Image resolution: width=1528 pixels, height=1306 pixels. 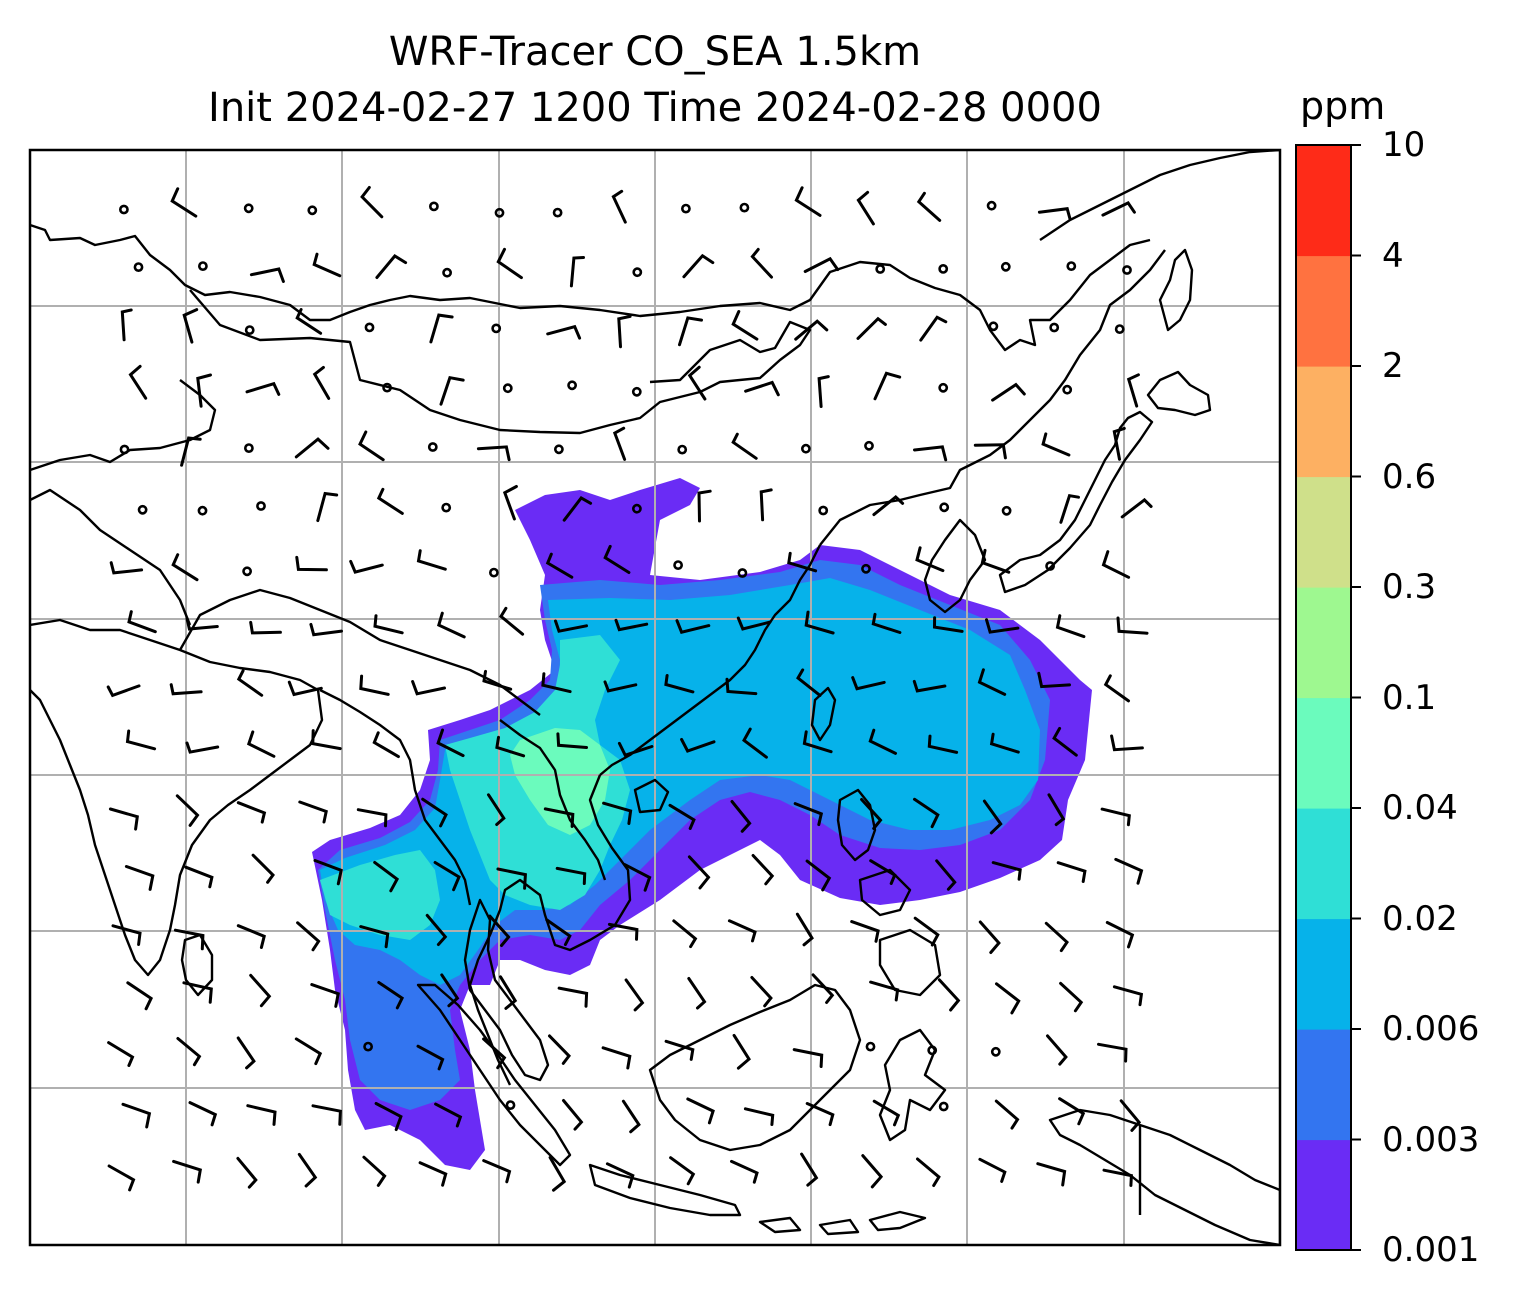 What do you see at coordinates (910, 962) in the screenshot?
I see `coastline-mindanao` at bounding box center [910, 962].